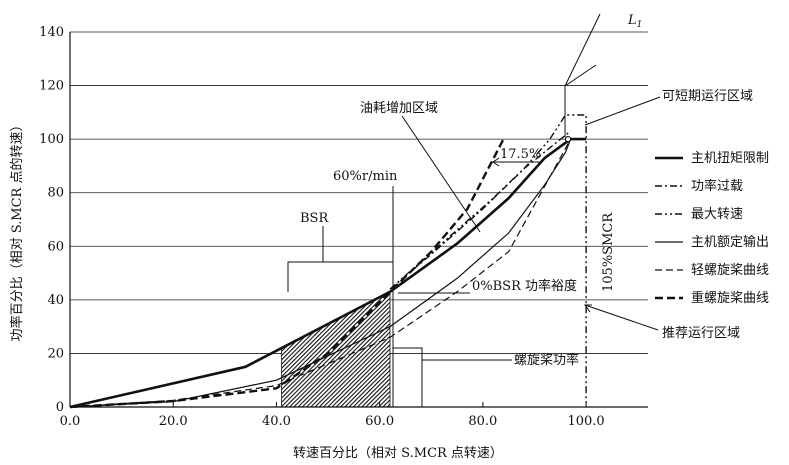 This screenshot has width=789, height=465. What do you see at coordinates (634, 21) in the screenshot?
I see `l1-label: L1` at bounding box center [634, 21].